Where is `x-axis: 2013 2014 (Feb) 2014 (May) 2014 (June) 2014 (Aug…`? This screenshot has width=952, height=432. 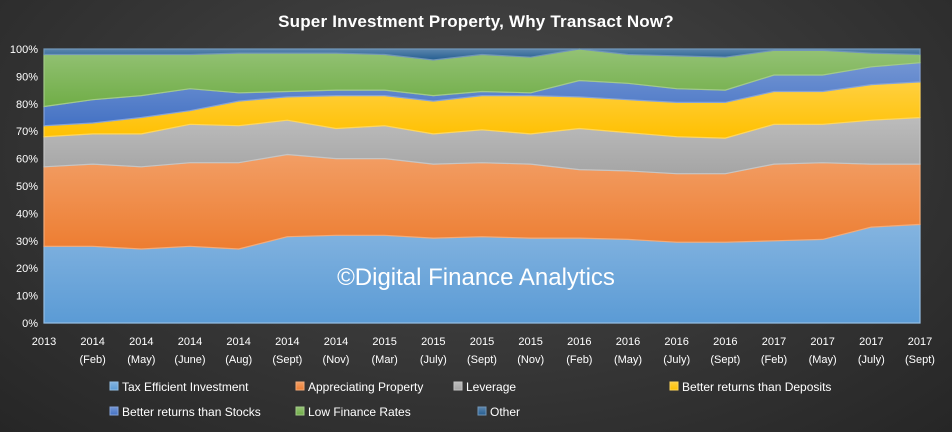
x-axis: 2013 2014 (Feb) 2014 (May) 2014 (June) 2014 (Aug… is located at coordinates (483, 351).